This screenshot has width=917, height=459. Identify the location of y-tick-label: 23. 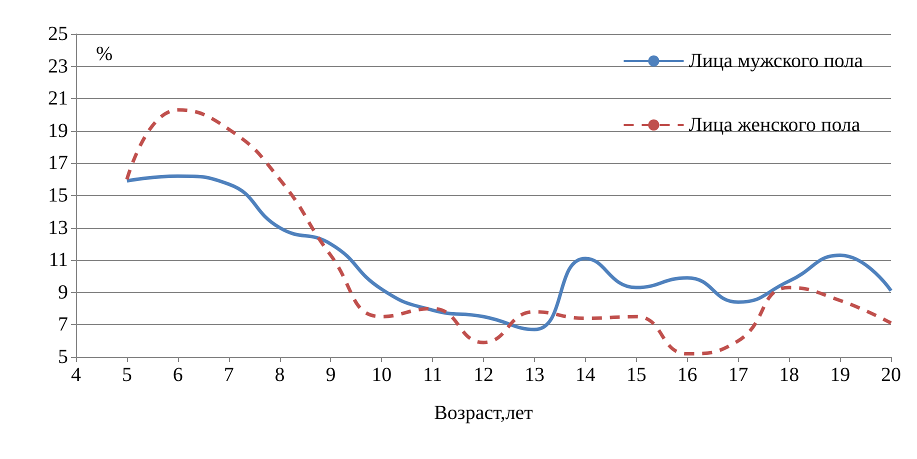
(58, 66).